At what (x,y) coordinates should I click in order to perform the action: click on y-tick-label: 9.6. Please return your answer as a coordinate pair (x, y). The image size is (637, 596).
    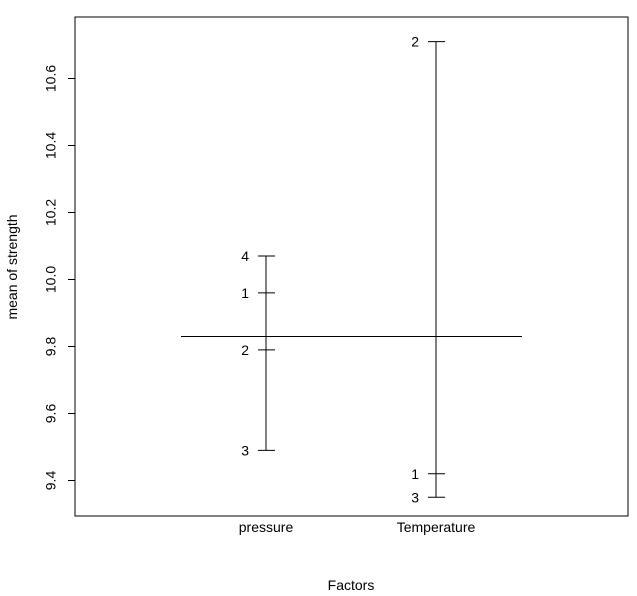
    Looking at the image, I should click on (51, 414).